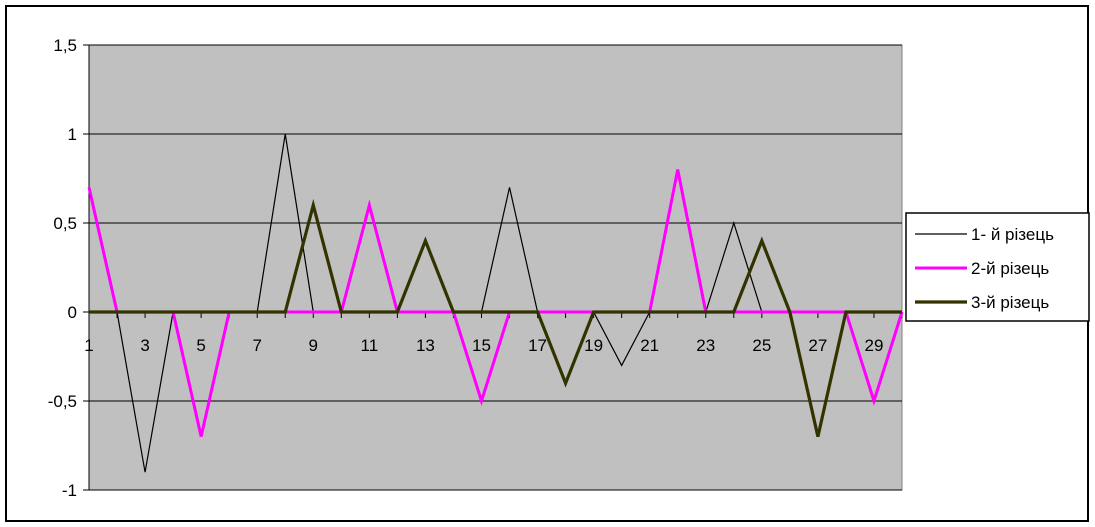 The image size is (1095, 527). I want to click on x-tick-label: 25, so click(761, 345).